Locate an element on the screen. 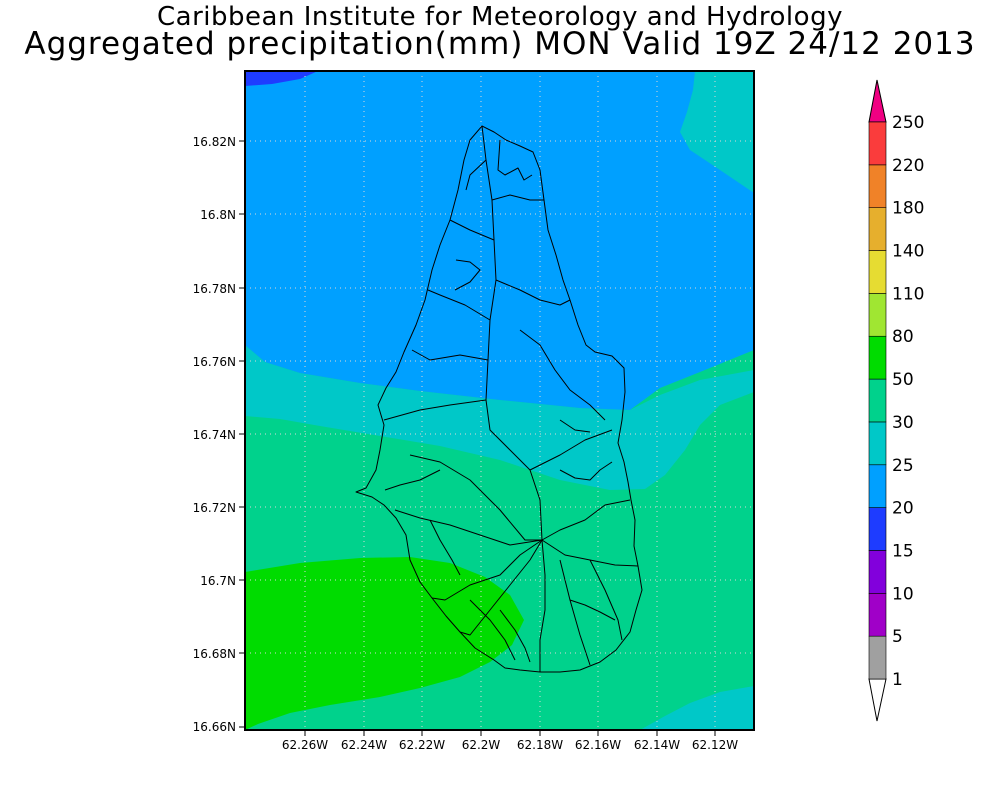 The height and width of the screenshot is (800, 1000). colorbar-label: 20 is located at coordinates (903, 509).